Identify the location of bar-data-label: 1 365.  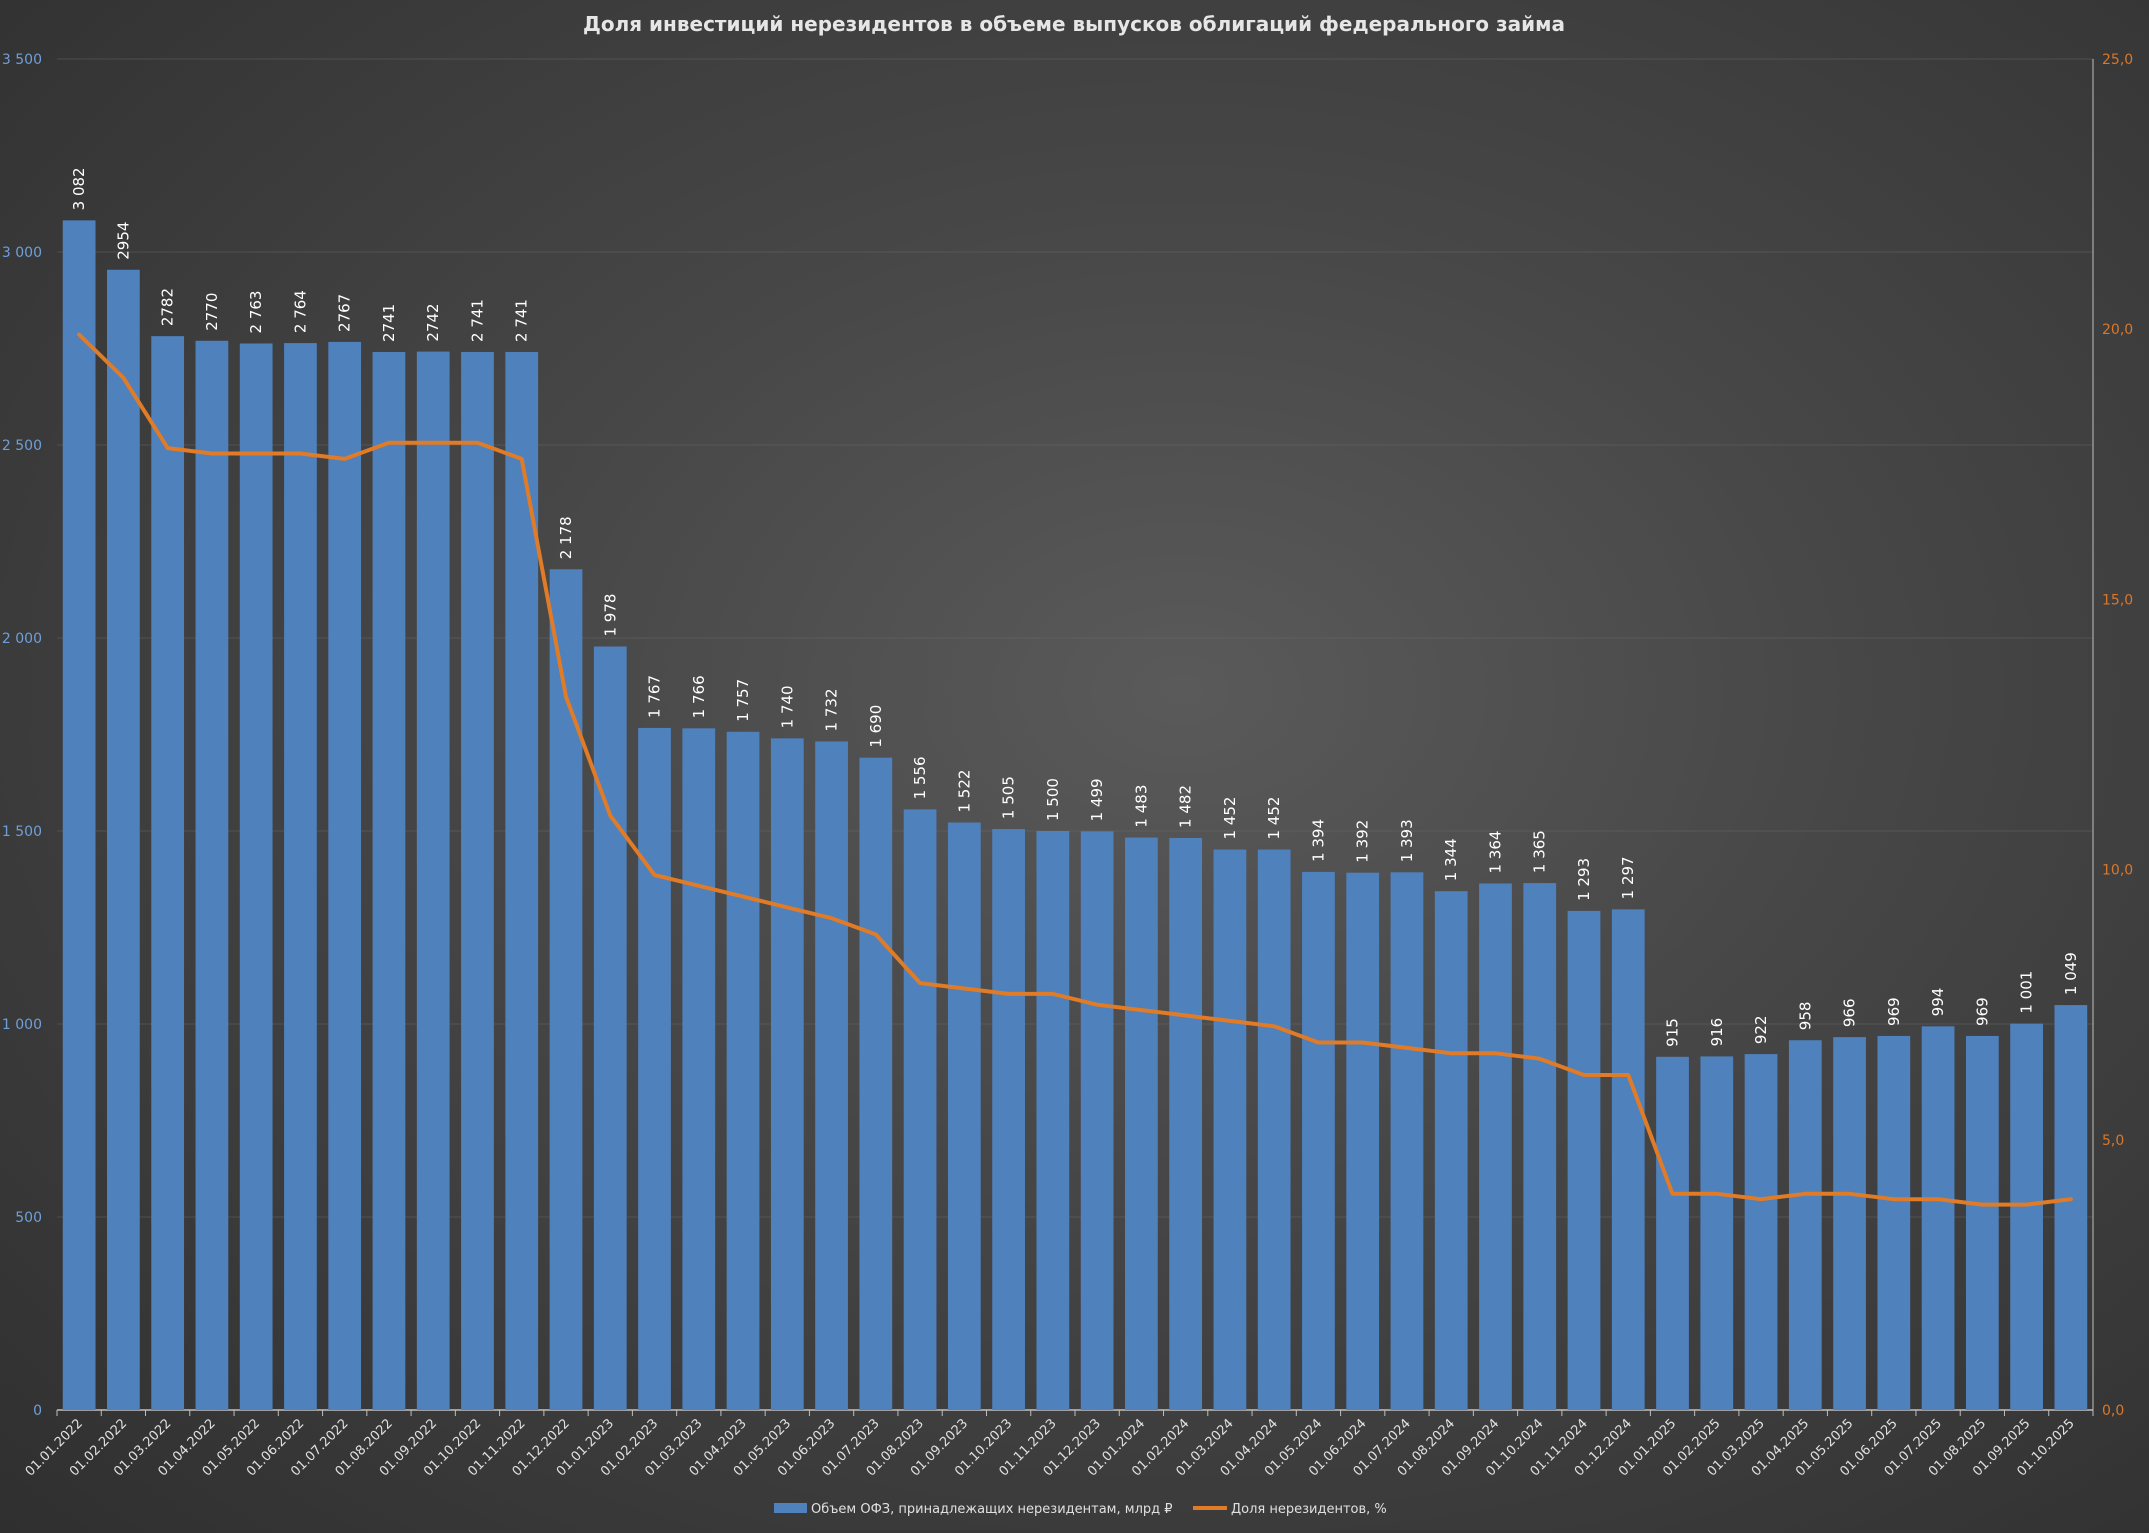
(1540, 851).